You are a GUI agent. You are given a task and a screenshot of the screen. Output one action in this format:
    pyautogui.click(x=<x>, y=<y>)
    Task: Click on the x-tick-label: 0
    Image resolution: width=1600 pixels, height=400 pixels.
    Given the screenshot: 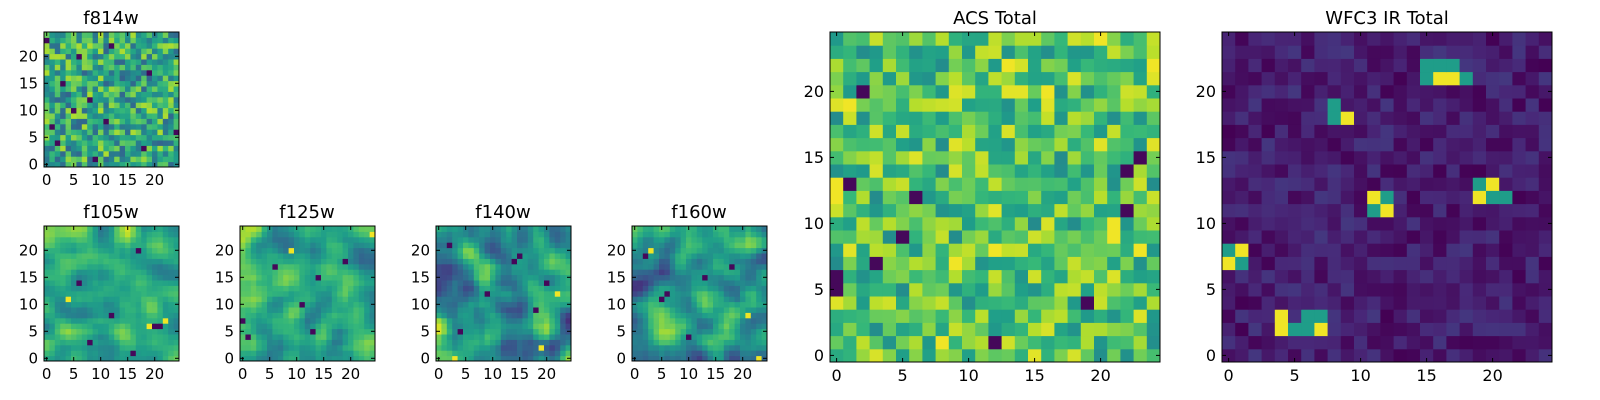 What is the action you would take?
    pyautogui.click(x=837, y=375)
    